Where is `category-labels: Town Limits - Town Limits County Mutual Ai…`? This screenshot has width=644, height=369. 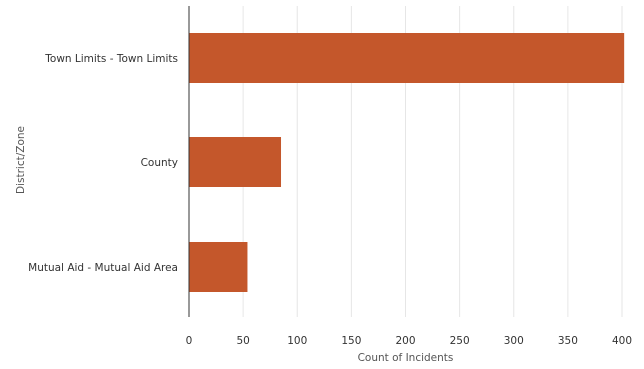 category-labels: Town Limits - Town Limits County Mutual Ai… is located at coordinates (103, 163).